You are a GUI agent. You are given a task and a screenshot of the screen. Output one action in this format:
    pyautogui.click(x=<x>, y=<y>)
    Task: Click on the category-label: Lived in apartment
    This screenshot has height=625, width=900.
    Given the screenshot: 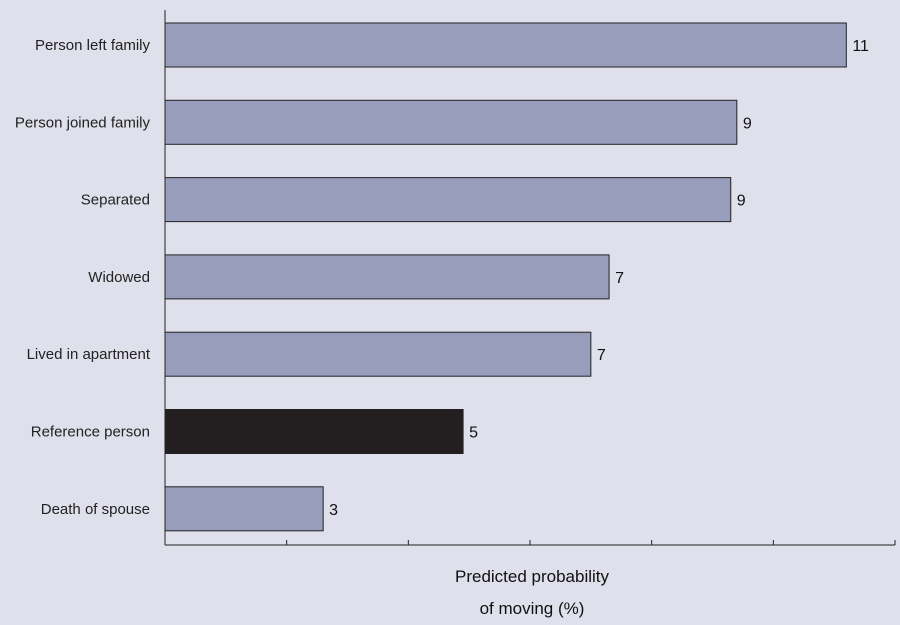 What is the action you would take?
    pyautogui.click(x=89, y=354)
    